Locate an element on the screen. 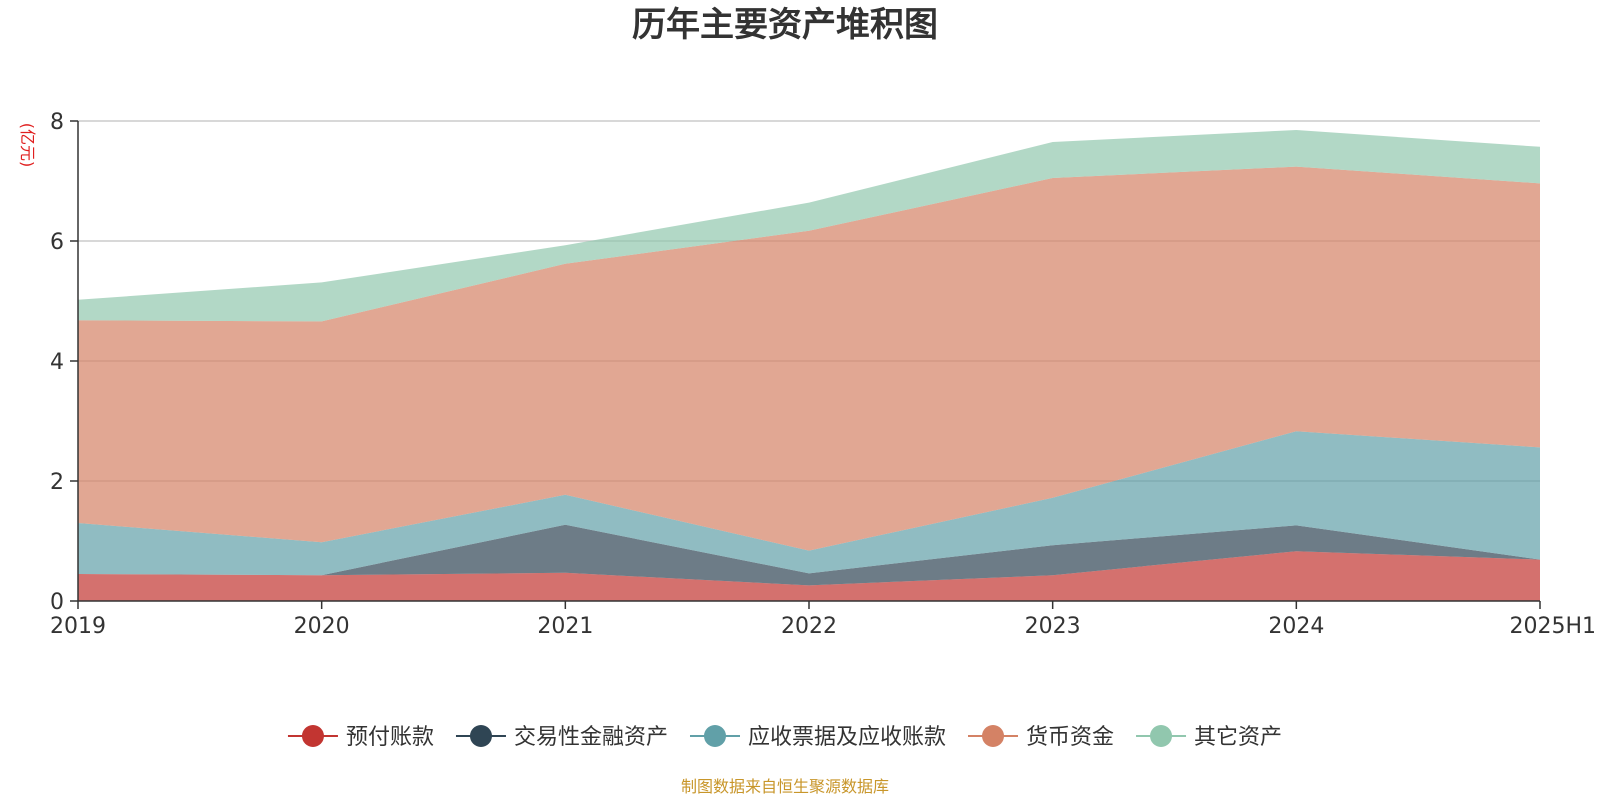  legend-item: 预付账款 is located at coordinates (360, 737).